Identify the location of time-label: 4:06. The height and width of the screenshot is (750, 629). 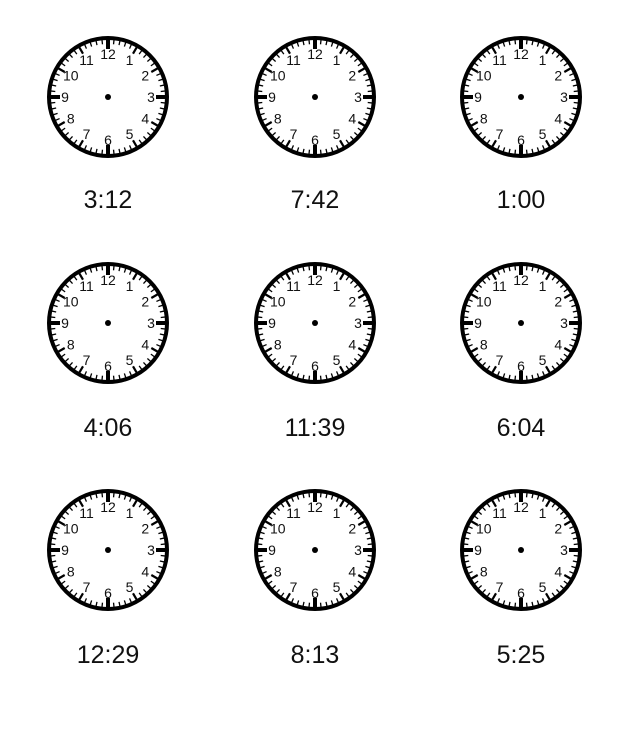
(108, 428).